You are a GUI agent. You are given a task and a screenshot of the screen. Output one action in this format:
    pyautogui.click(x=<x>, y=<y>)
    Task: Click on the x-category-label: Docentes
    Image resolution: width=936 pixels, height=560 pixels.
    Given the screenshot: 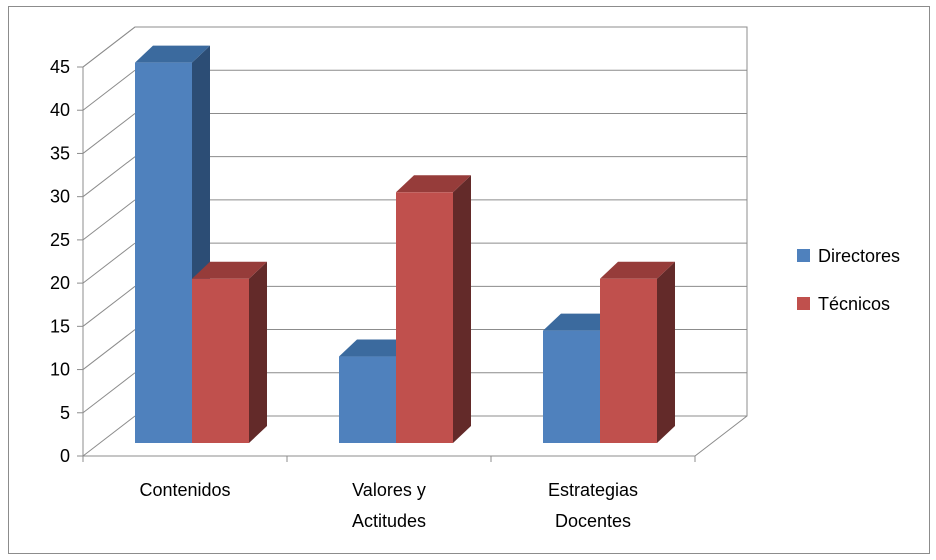 What is the action you would take?
    pyautogui.click(x=593, y=521)
    